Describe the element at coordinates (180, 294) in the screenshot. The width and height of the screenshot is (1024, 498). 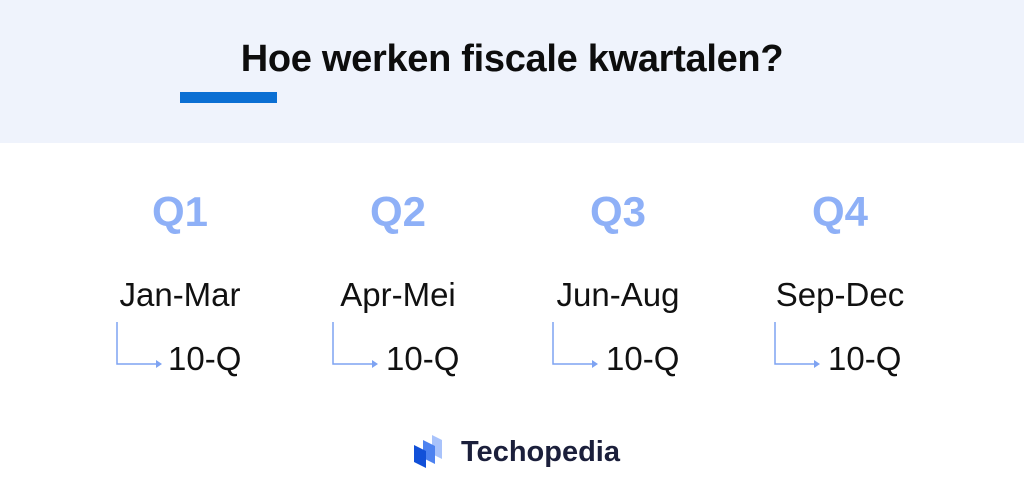
I see `quarter-months: Jan-Mar` at that location.